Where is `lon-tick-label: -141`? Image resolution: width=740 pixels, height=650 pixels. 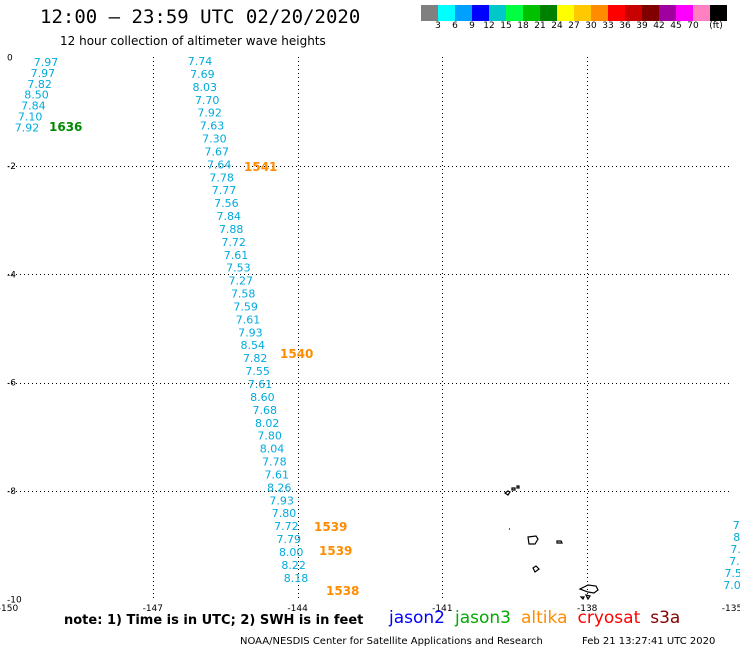 lon-tick-label: -141 is located at coordinates (442, 609).